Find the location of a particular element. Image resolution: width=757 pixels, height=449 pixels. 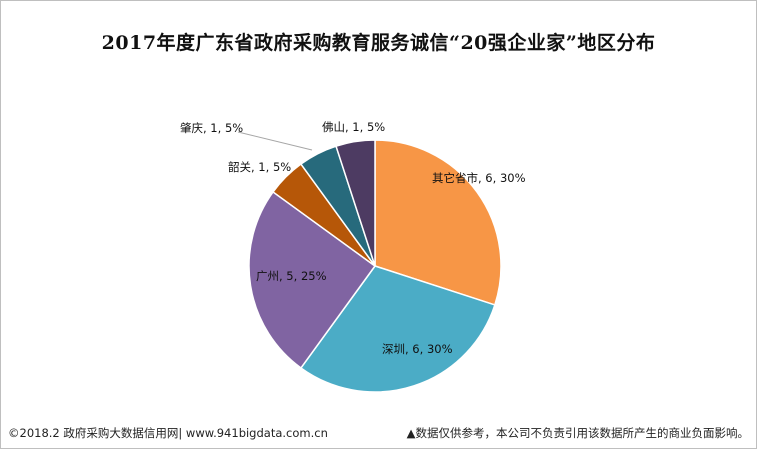

data-label-3: 广州, 5, 25% is located at coordinates (291, 276).